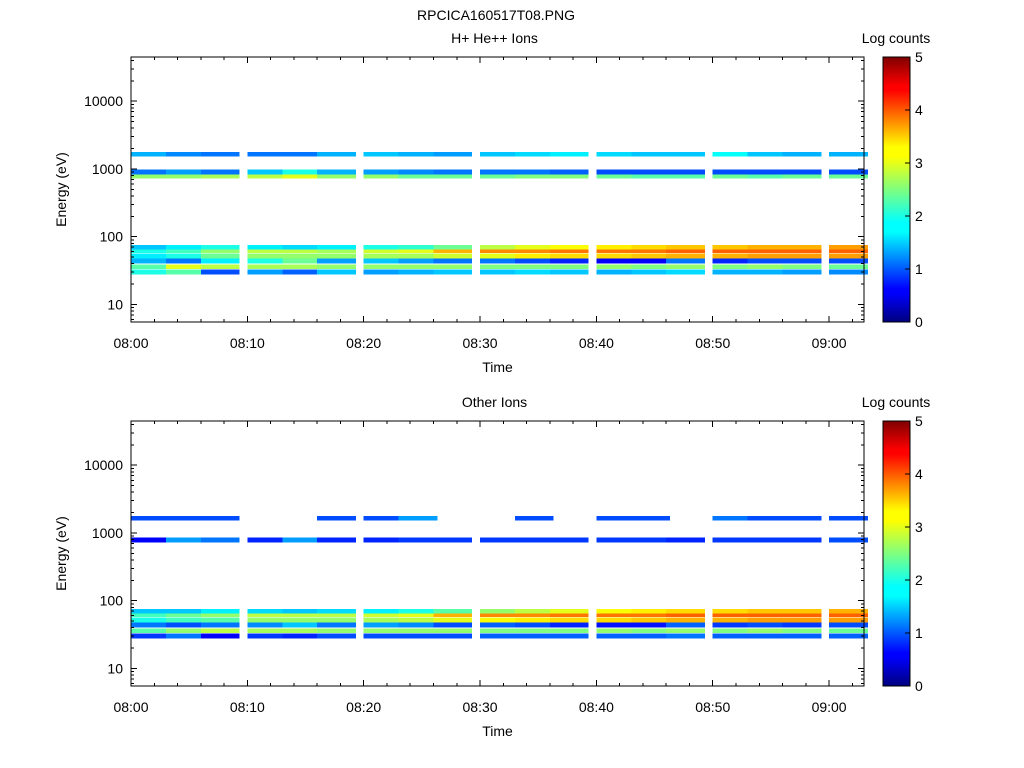  Describe the element at coordinates (115, 668) in the screenshot. I see `y-tick-label: 10` at that location.